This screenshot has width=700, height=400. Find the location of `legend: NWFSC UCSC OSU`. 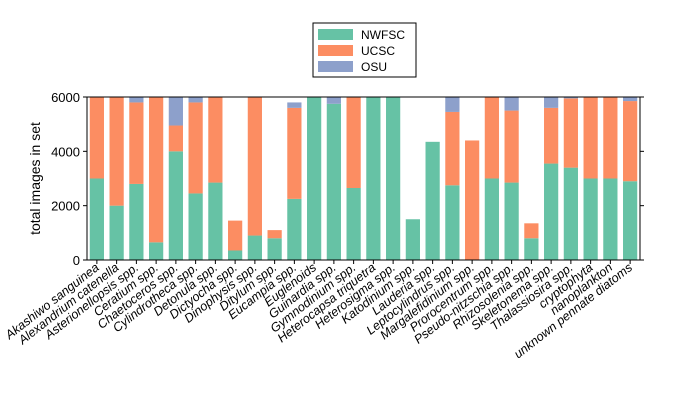

legend: NWFSC UCSC OSU is located at coordinates (364, 50).